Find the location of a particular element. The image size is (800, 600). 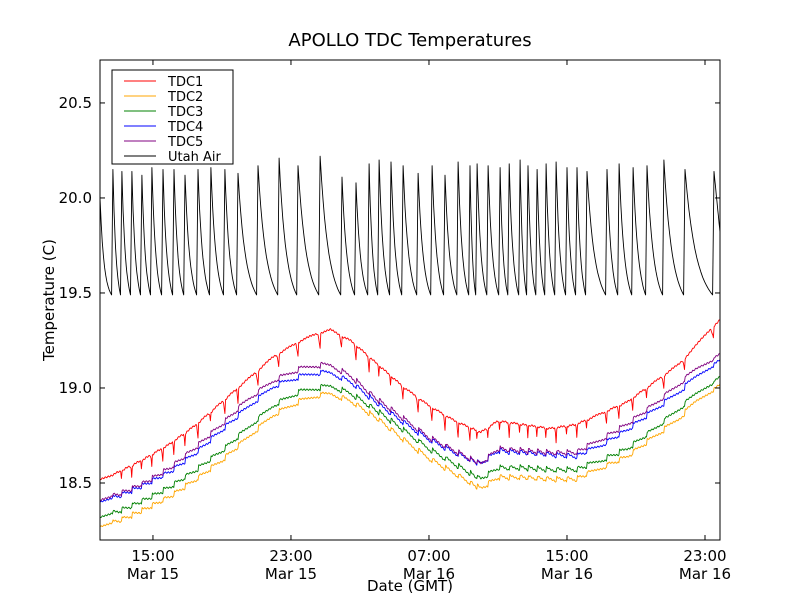

legend-label: TDC5 is located at coordinates (185, 142).